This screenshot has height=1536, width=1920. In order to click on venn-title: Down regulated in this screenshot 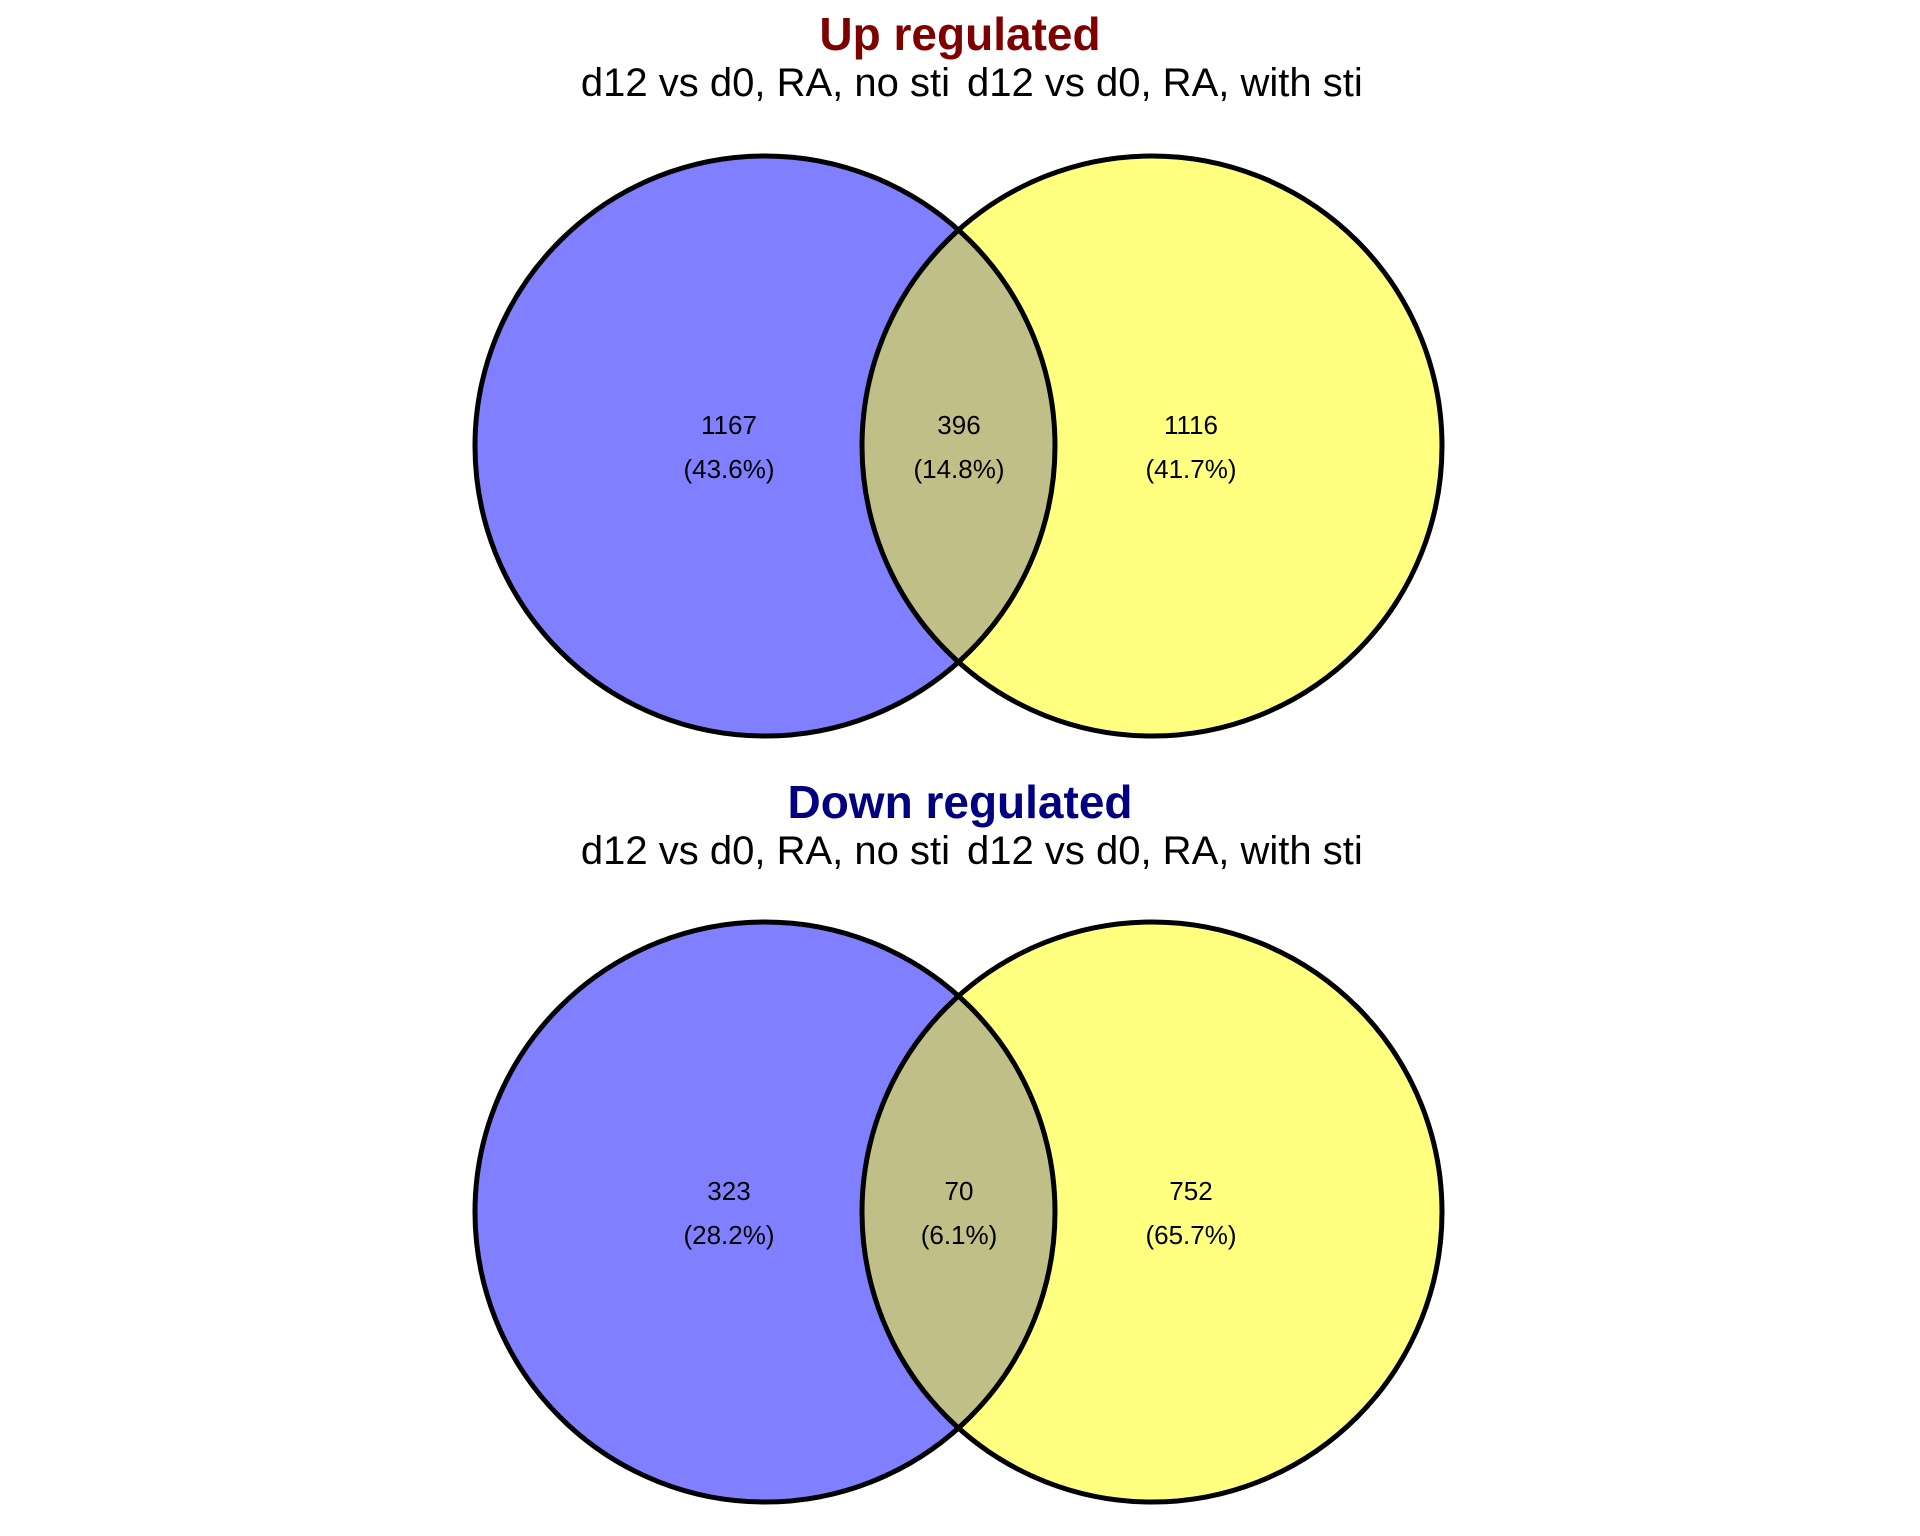, I will do `click(959, 802)`.